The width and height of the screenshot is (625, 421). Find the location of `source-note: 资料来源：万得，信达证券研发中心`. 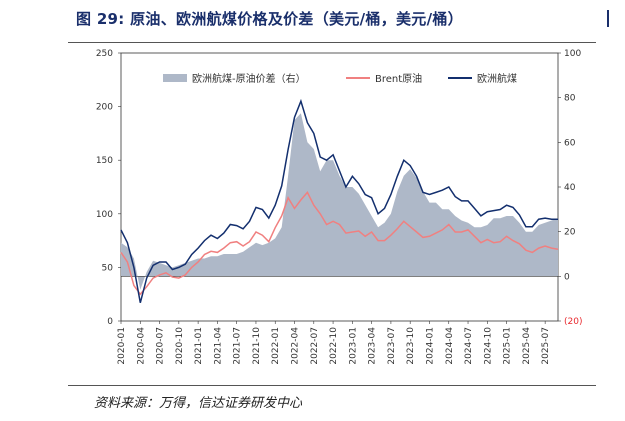

source-note: 资料来源：万得，信达证券研发中心 is located at coordinates (198, 403).